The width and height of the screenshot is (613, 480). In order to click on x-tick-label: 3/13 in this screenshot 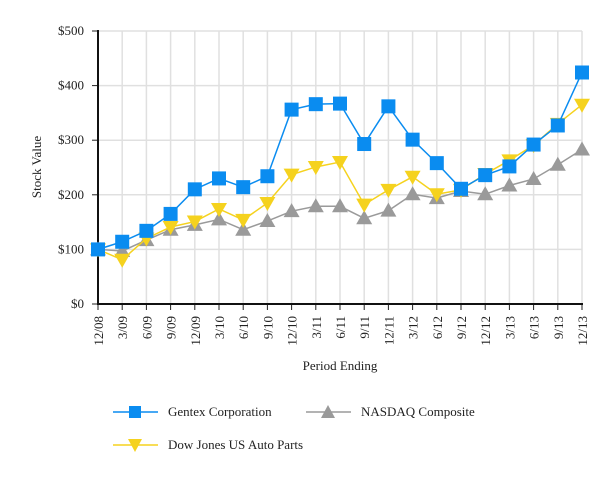, I will do `click(509, 327)`.